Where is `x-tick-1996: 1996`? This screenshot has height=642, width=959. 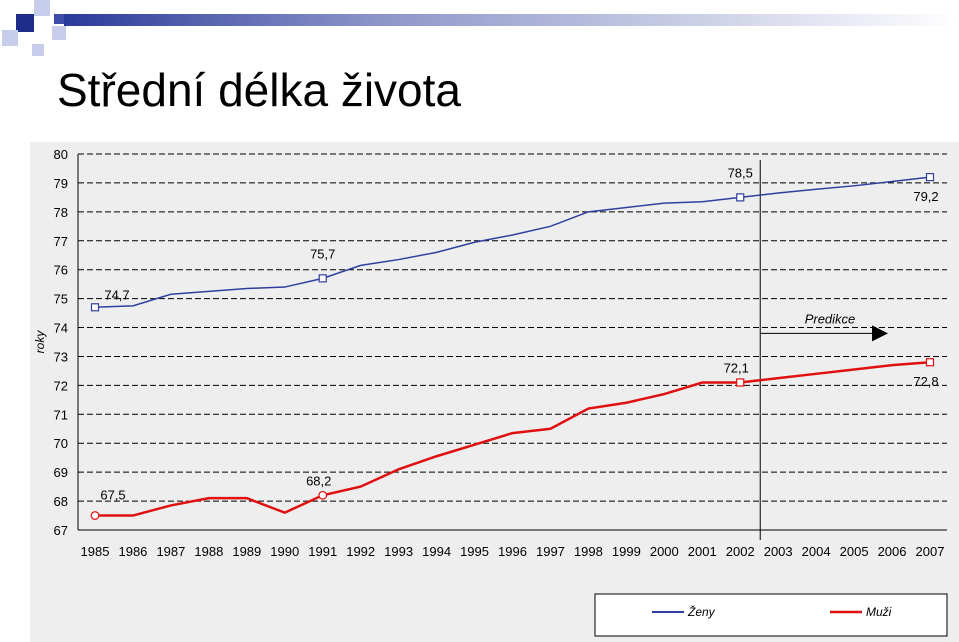
x-tick-1996: 1996 is located at coordinates (512, 551).